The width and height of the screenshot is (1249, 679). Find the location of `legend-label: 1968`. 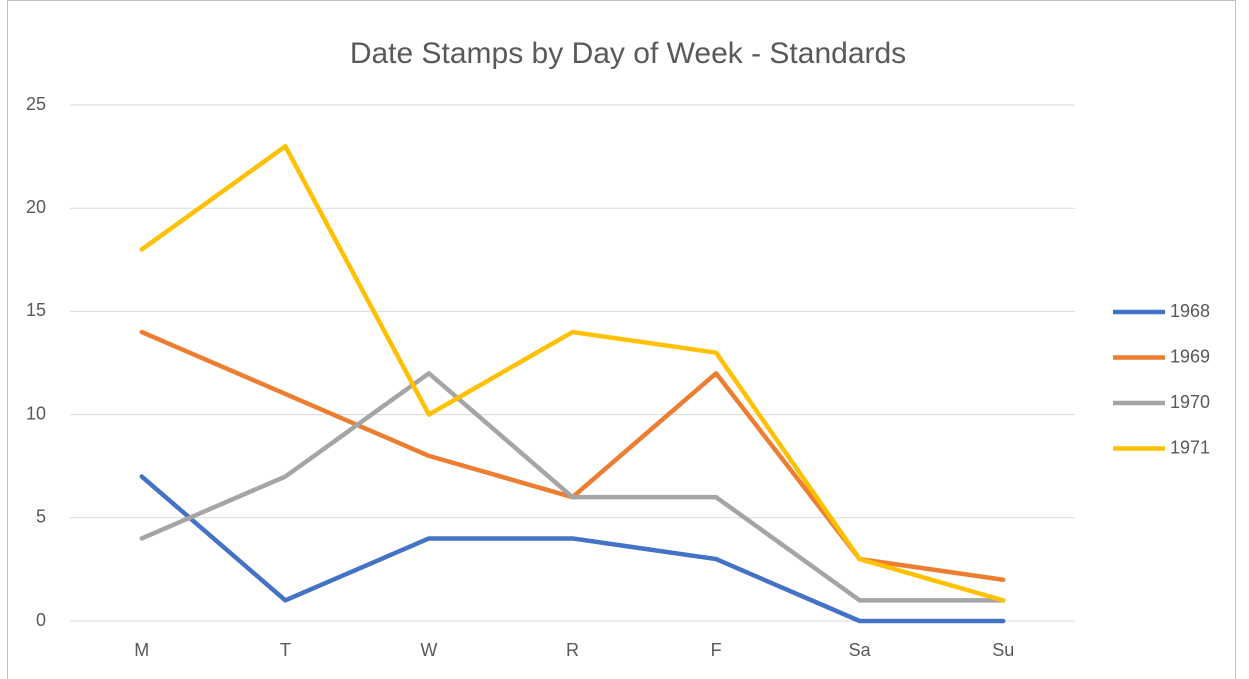

legend-label: 1968 is located at coordinates (1190, 311).